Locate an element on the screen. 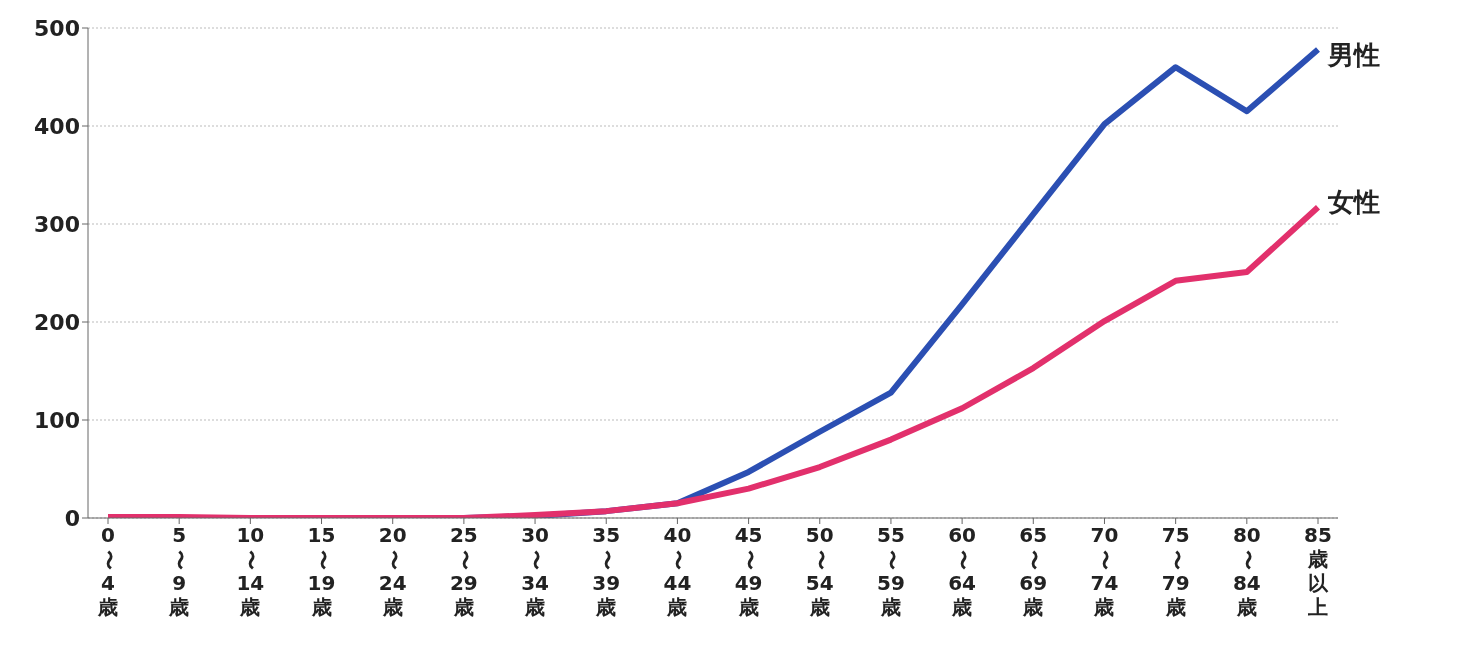 This screenshot has width=1457, height=667. y-tick-label: 200 is located at coordinates (57, 322).